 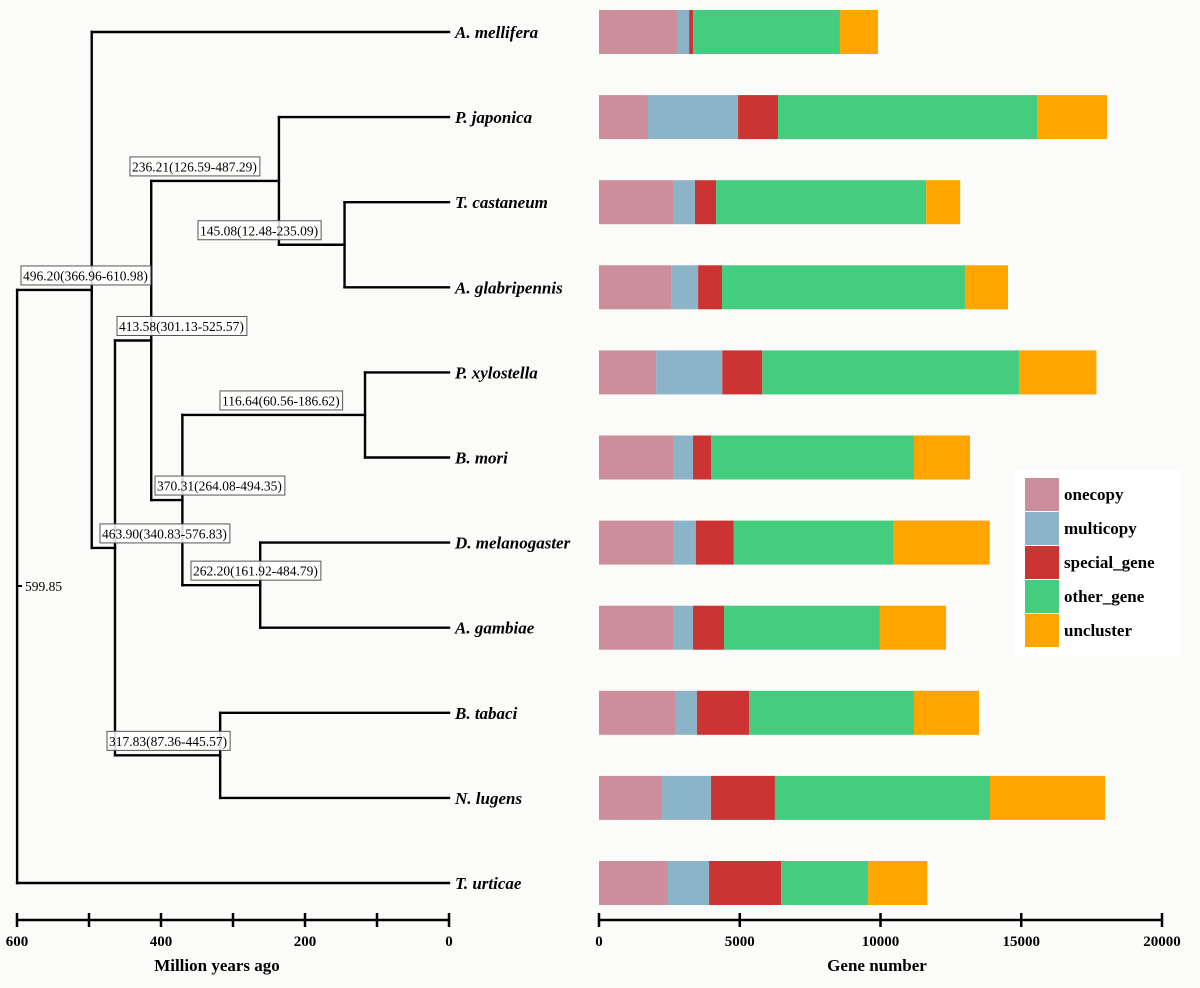 What do you see at coordinates (494, 628) in the screenshot?
I see `species-label: A. gambiae` at bounding box center [494, 628].